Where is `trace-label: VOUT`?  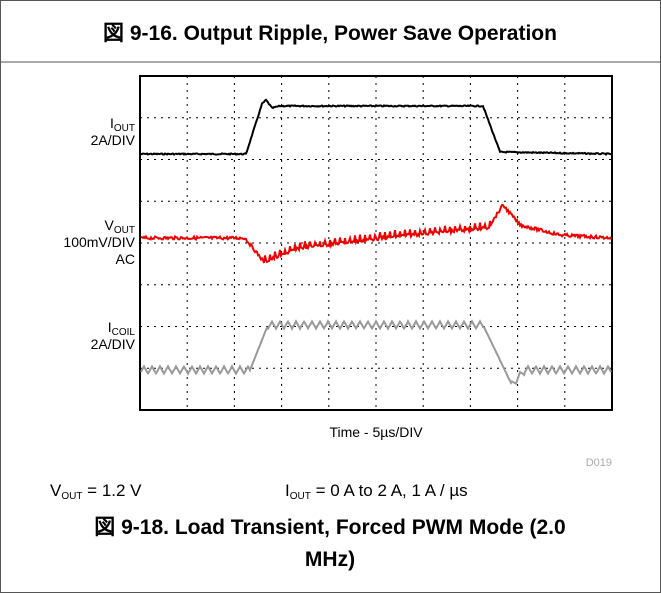
trace-label: VOUT is located at coordinates (120, 226).